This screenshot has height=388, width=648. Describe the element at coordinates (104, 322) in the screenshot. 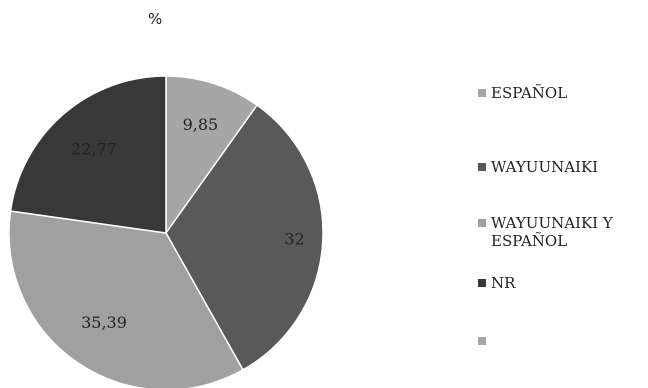

I see `label-wayuunaiki-y-espanol: 35,39` at that location.